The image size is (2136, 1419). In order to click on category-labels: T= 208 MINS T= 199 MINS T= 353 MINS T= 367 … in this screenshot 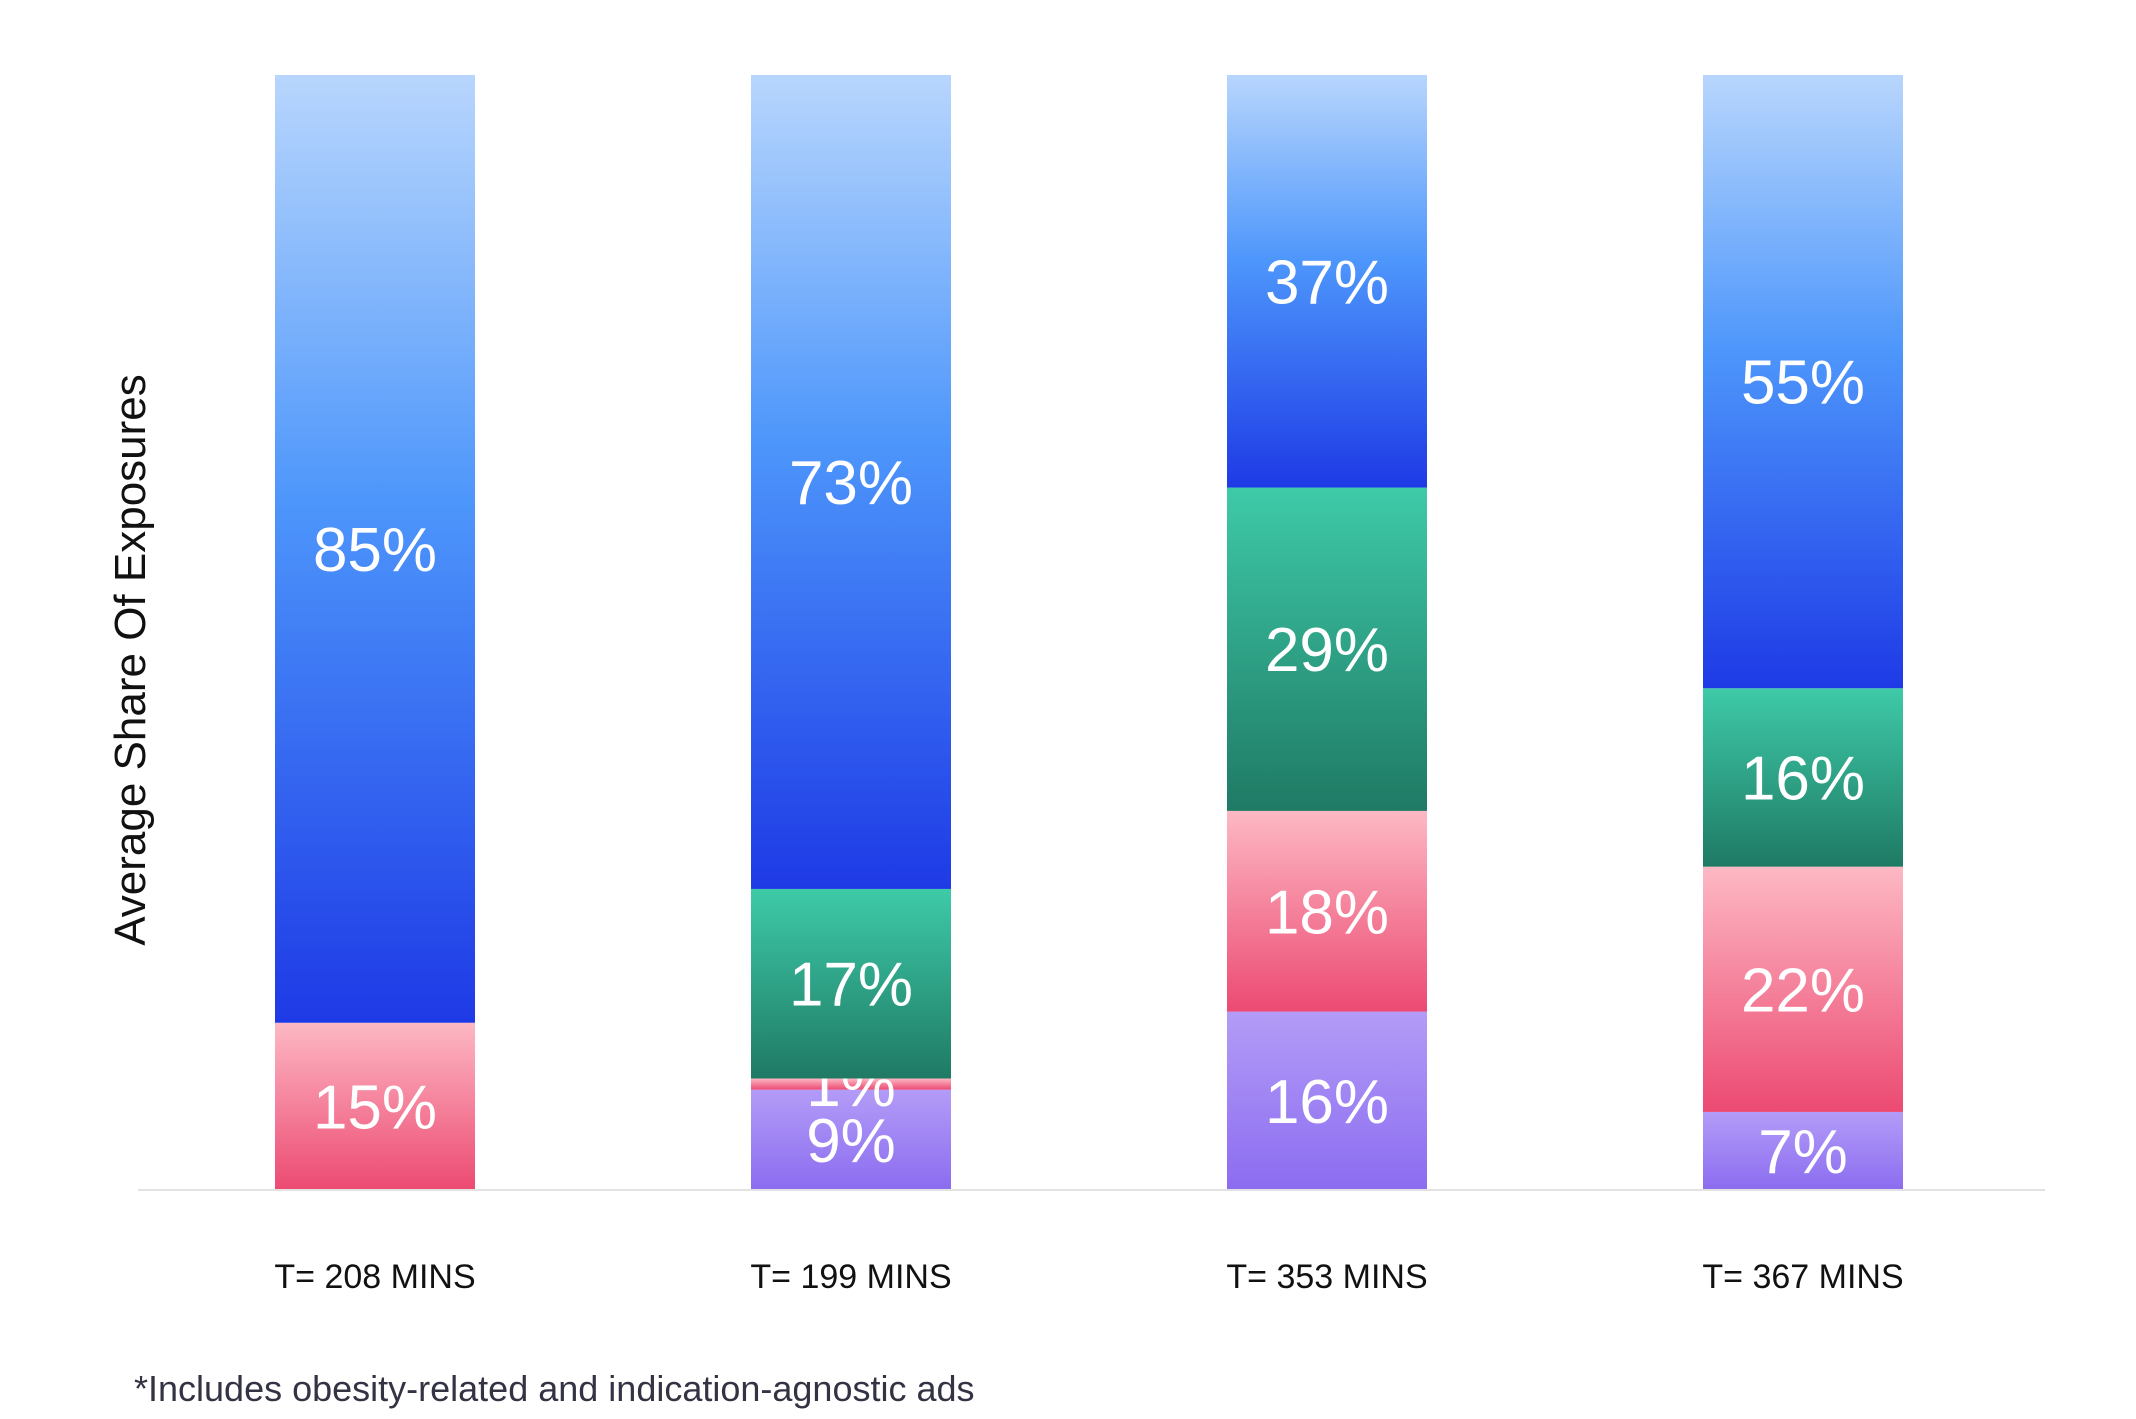, I will do `click(1088, 1277)`.